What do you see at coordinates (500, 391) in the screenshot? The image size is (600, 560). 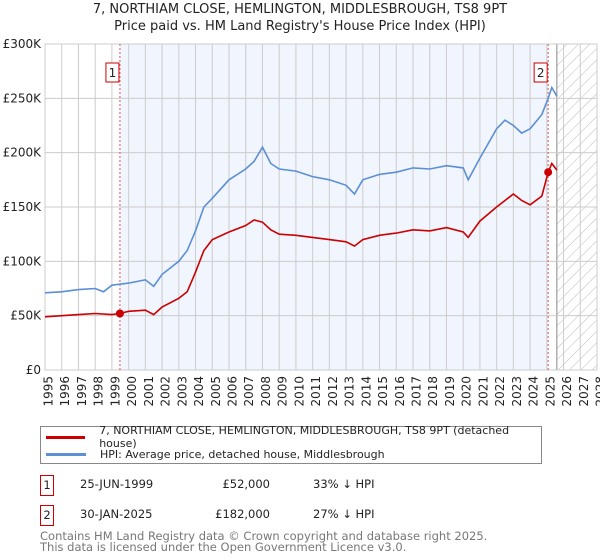 I see `x-tick-label: 2022` at bounding box center [500, 391].